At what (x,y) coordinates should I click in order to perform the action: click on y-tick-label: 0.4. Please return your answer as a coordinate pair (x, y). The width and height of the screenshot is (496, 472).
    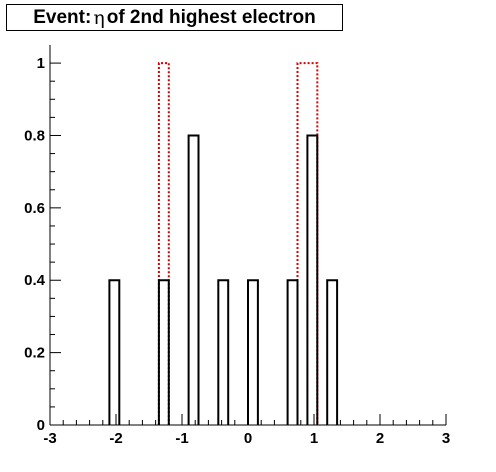
    Looking at the image, I should click on (35, 280).